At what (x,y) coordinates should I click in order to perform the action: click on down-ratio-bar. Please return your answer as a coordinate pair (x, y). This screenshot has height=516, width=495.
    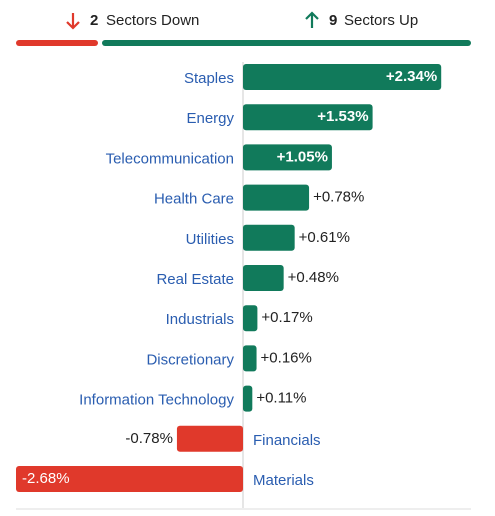
    Looking at the image, I should click on (57, 43).